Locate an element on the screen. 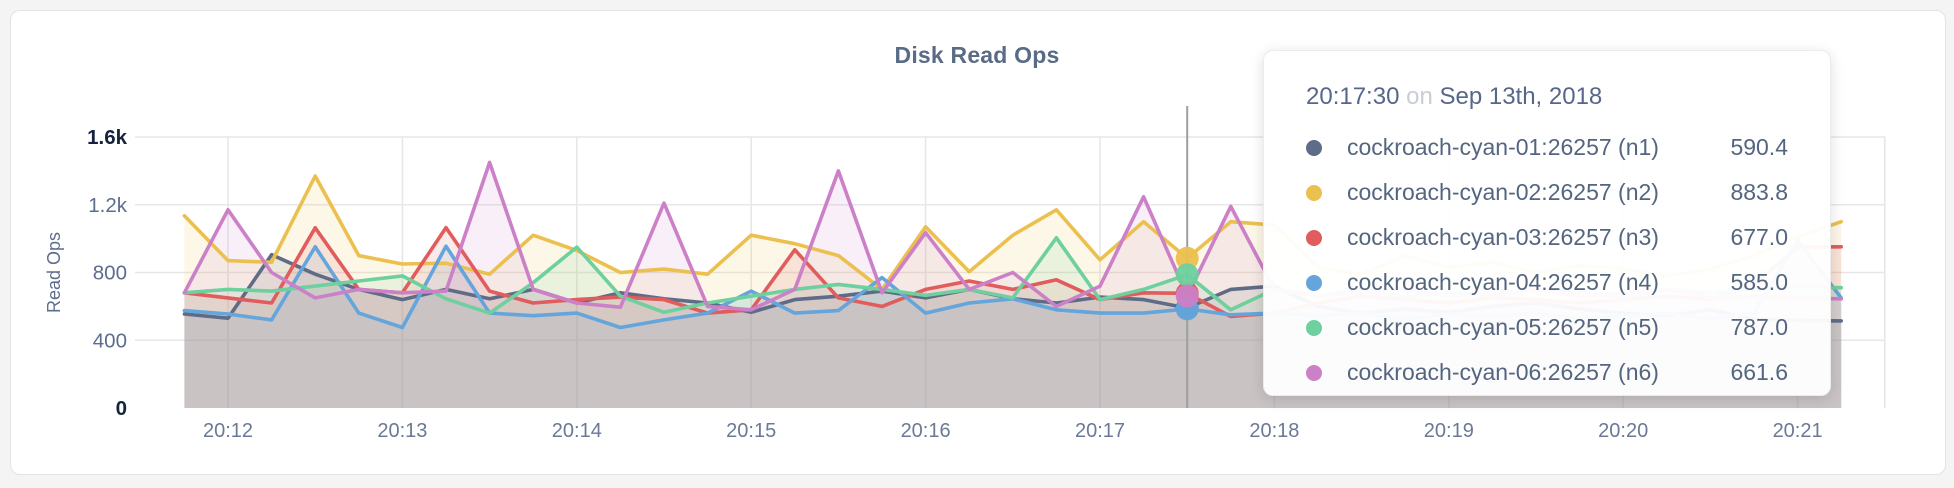 This screenshot has height=488, width=1954. tooltip-time: 20:17:30 is located at coordinates (1353, 96).